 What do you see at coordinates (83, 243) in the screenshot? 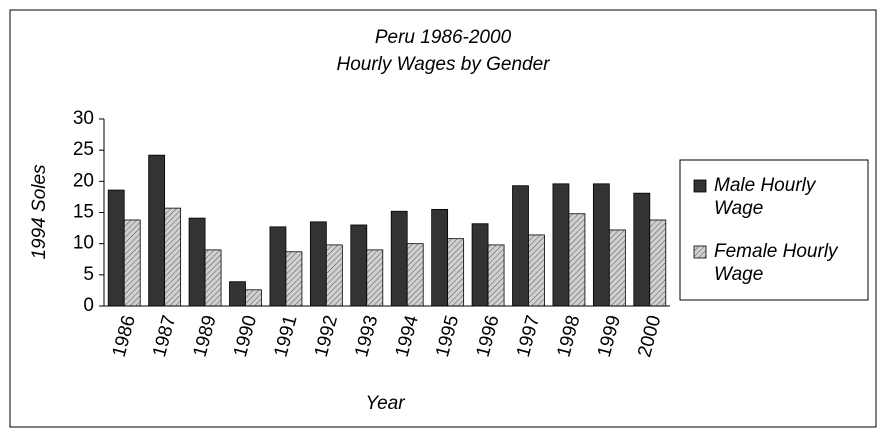
I see `y-tick-label: 10` at bounding box center [83, 243].